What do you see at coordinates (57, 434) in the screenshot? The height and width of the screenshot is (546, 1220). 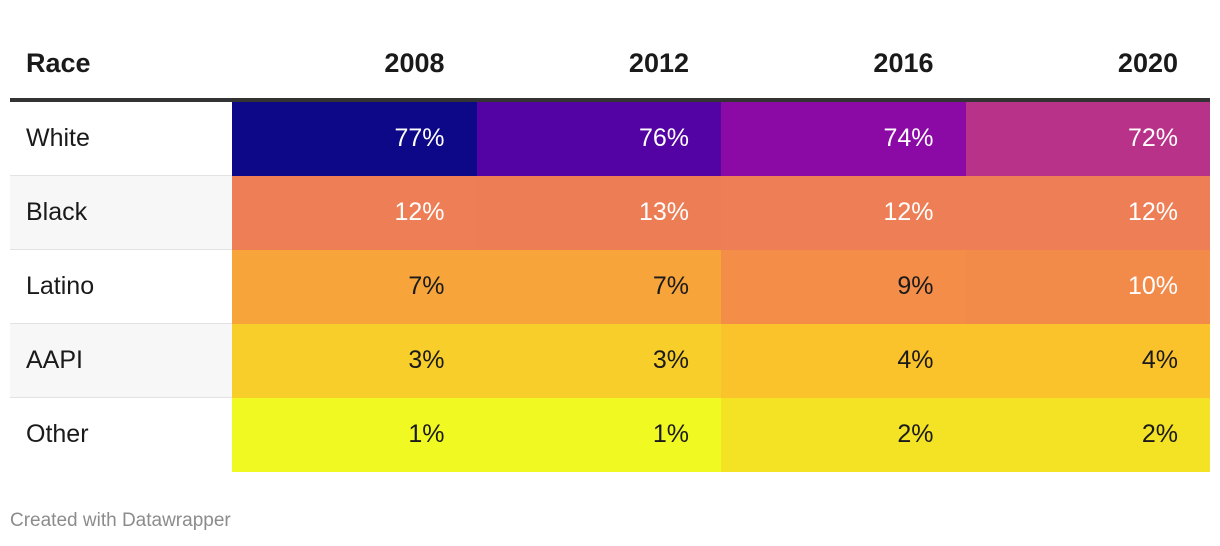 I see `race-label-other: Other` at bounding box center [57, 434].